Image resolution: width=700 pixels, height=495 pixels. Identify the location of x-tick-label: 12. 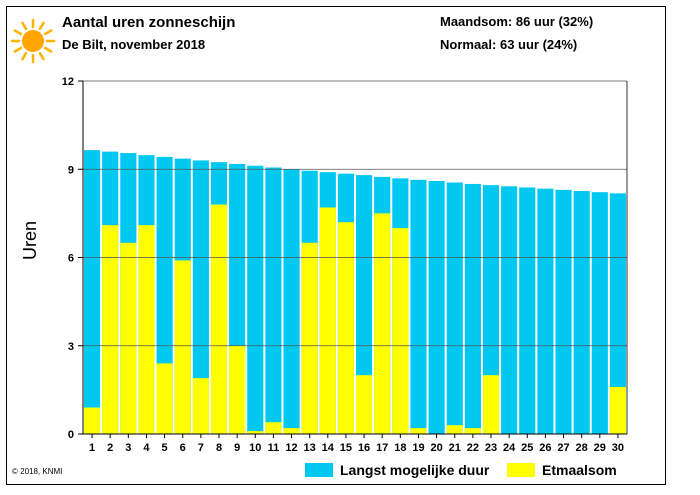
(291, 448).